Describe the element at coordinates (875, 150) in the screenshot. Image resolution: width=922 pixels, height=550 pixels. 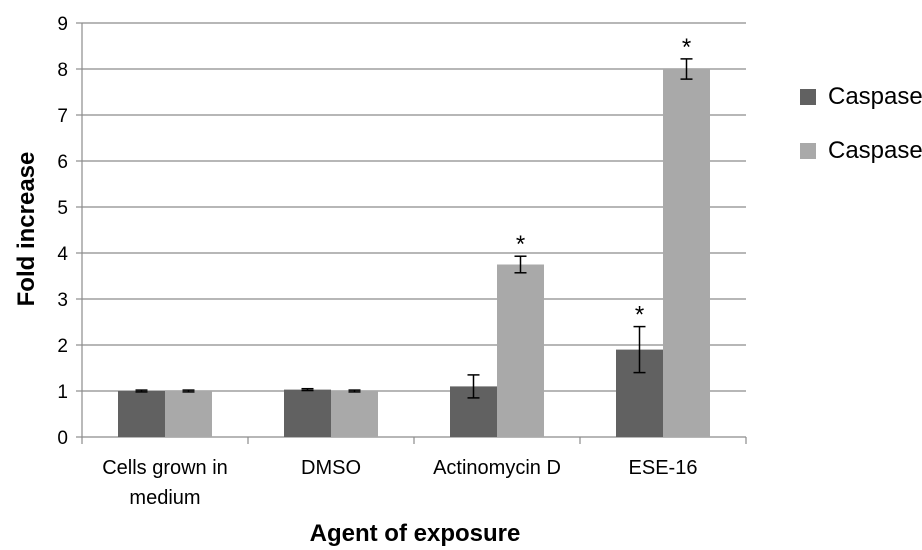
I see `legend-label: Caspase 3` at that location.